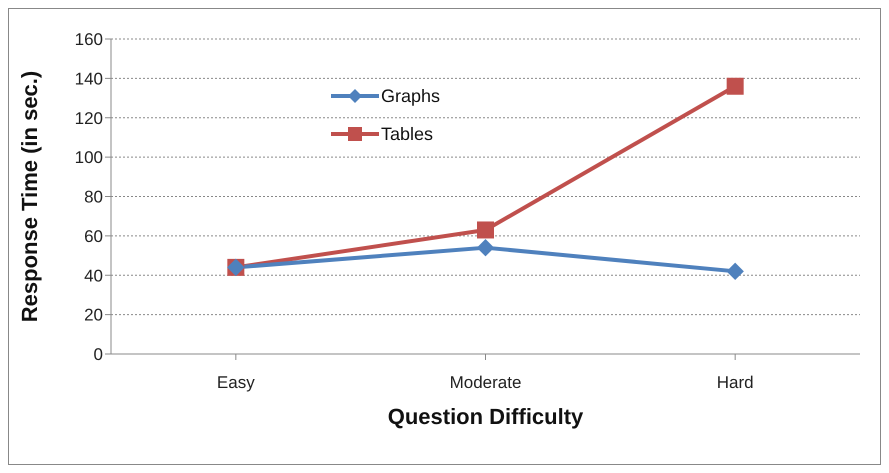  Describe the element at coordinates (735, 382) in the screenshot. I see `x-tick-label: Hard` at that location.